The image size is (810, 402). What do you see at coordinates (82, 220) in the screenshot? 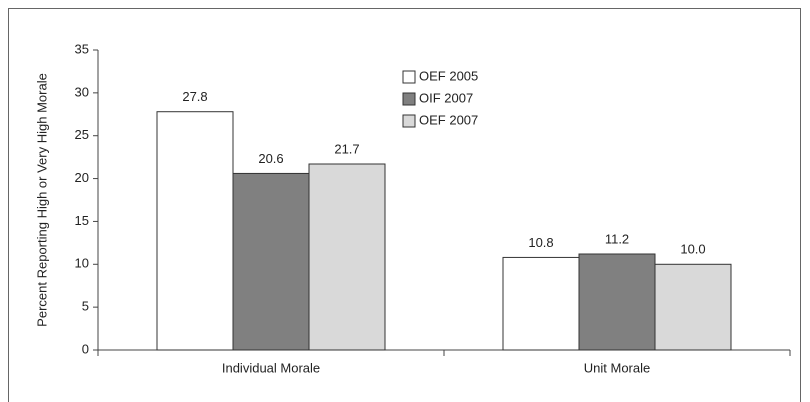
I see `y-tick-label: 15` at bounding box center [82, 220].